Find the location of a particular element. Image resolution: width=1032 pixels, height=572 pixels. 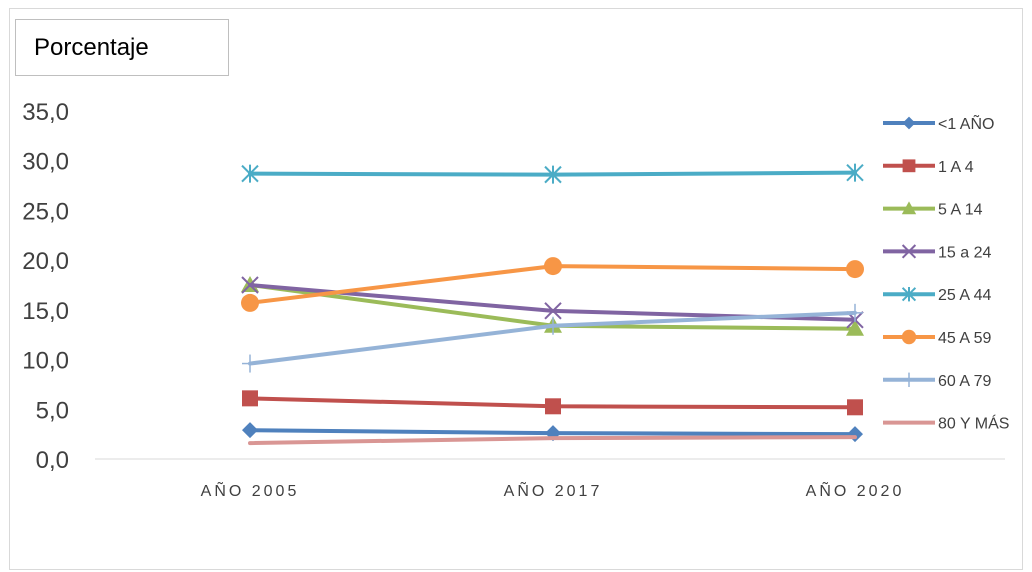

x-tick-label: AÑO 2005 is located at coordinates (250, 490).